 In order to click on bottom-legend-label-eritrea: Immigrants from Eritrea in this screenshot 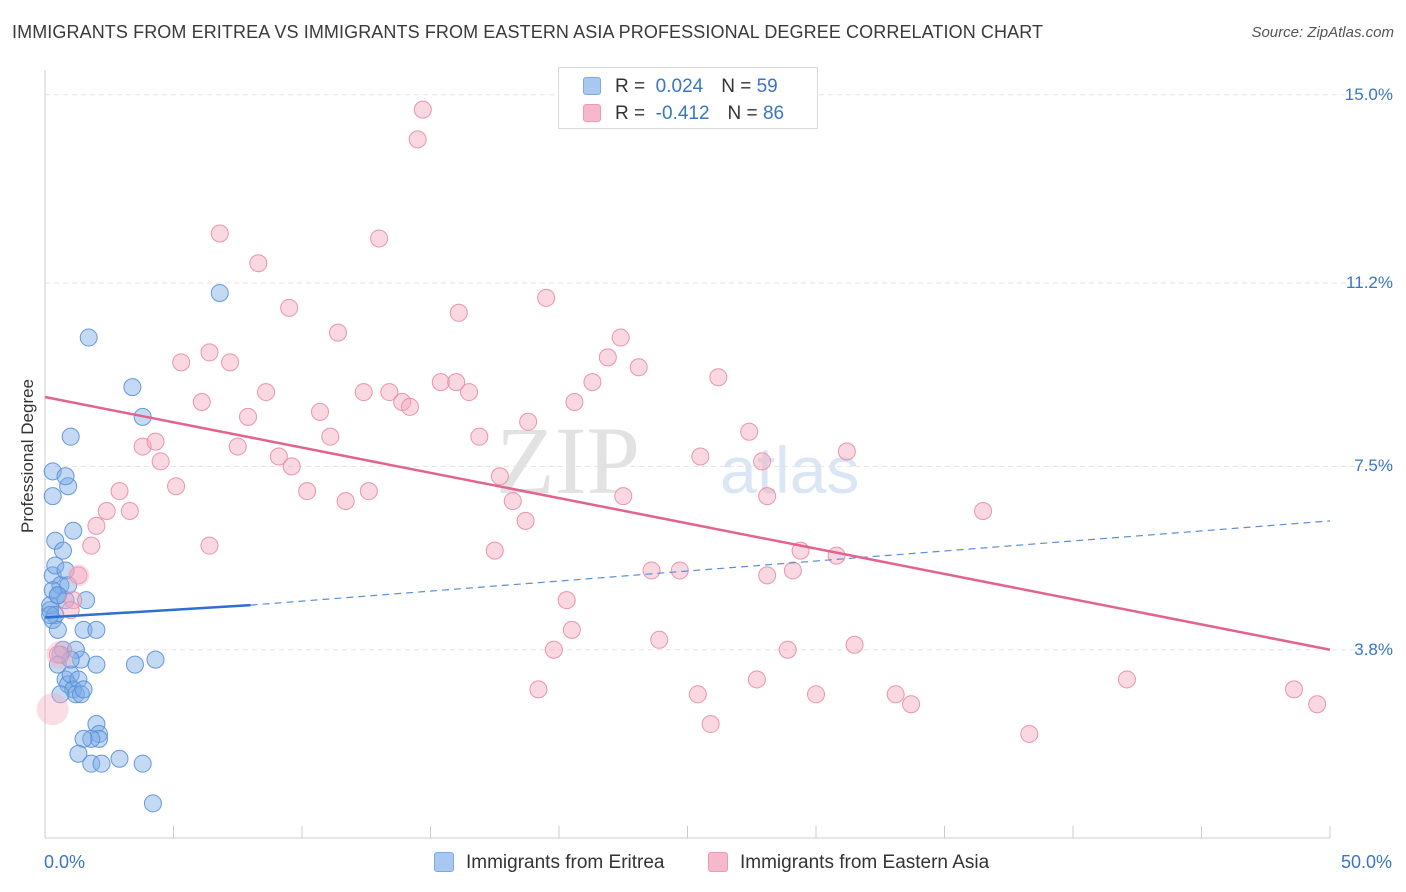, I will do `click(565, 862)`.